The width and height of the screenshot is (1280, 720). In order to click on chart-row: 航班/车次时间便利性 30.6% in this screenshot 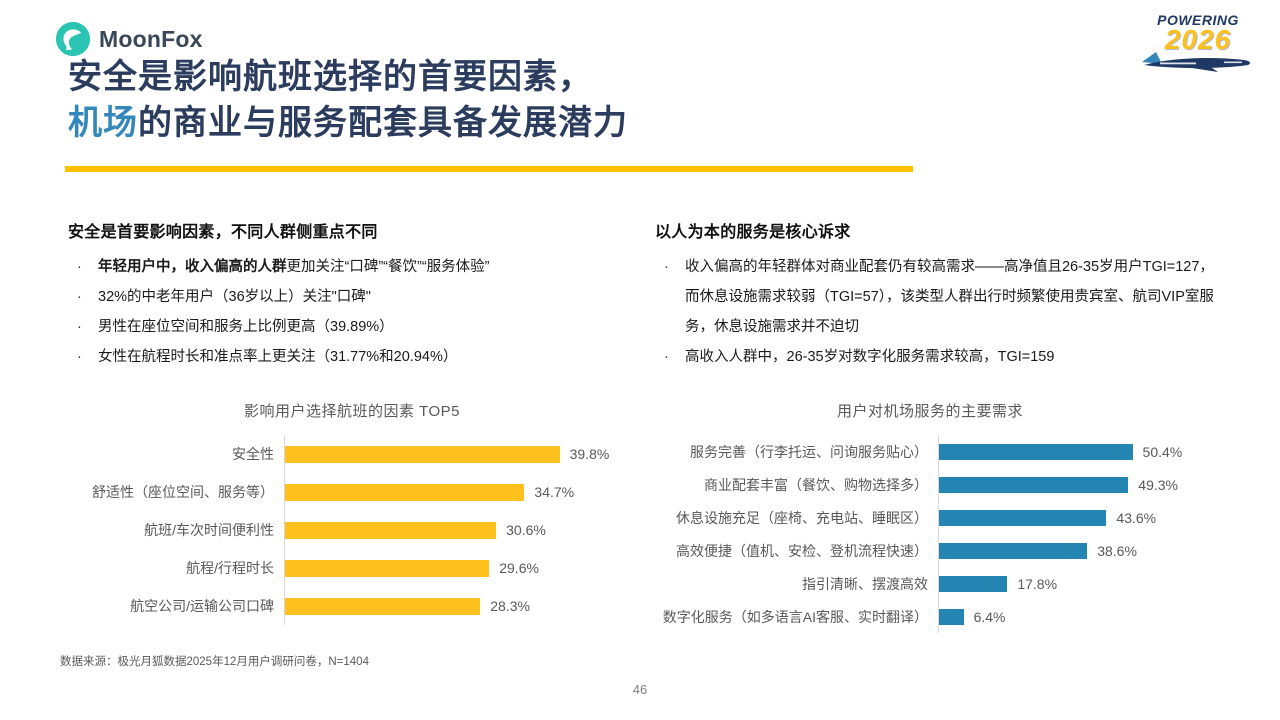, I will do `click(352, 530)`.